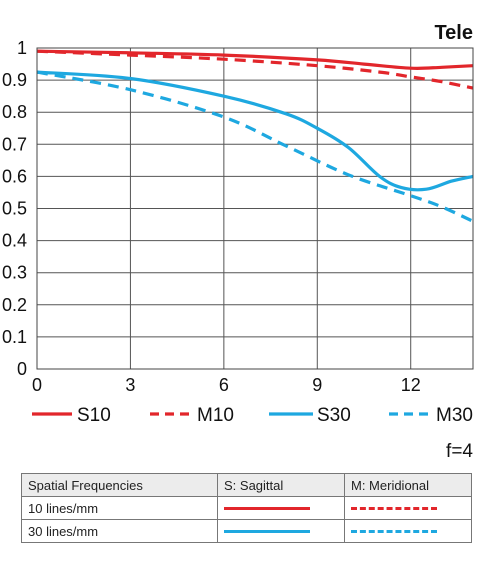 This screenshot has height=568, width=480. What do you see at coordinates (14, 144) in the screenshot?
I see `y-tick-label: 0.7` at bounding box center [14, 144].